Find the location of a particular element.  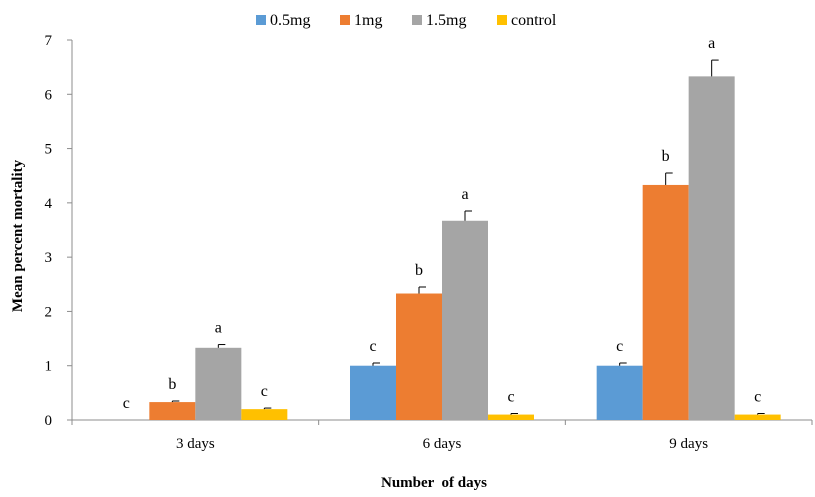

bar-control-3-days is located at coordinates (264, 414).